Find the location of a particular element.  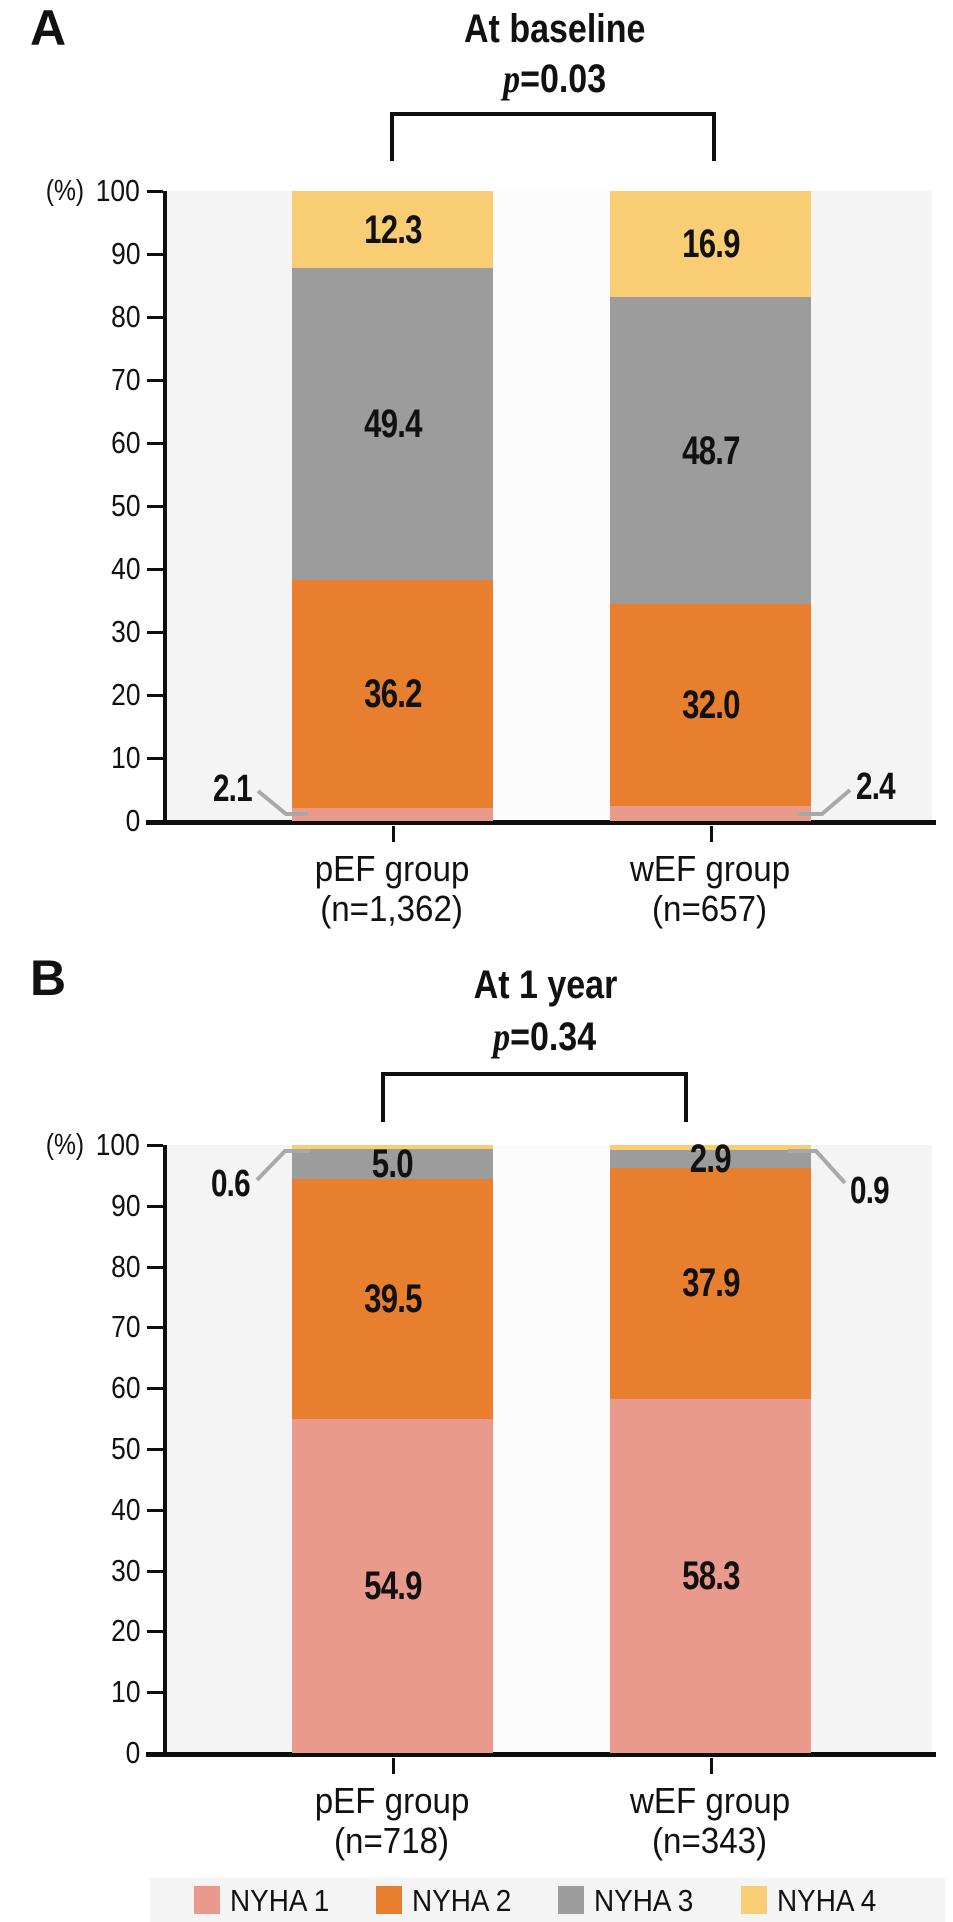

segment-value-label-a-g2-nyha2: 32.0 is located at coordinates (711, 705).